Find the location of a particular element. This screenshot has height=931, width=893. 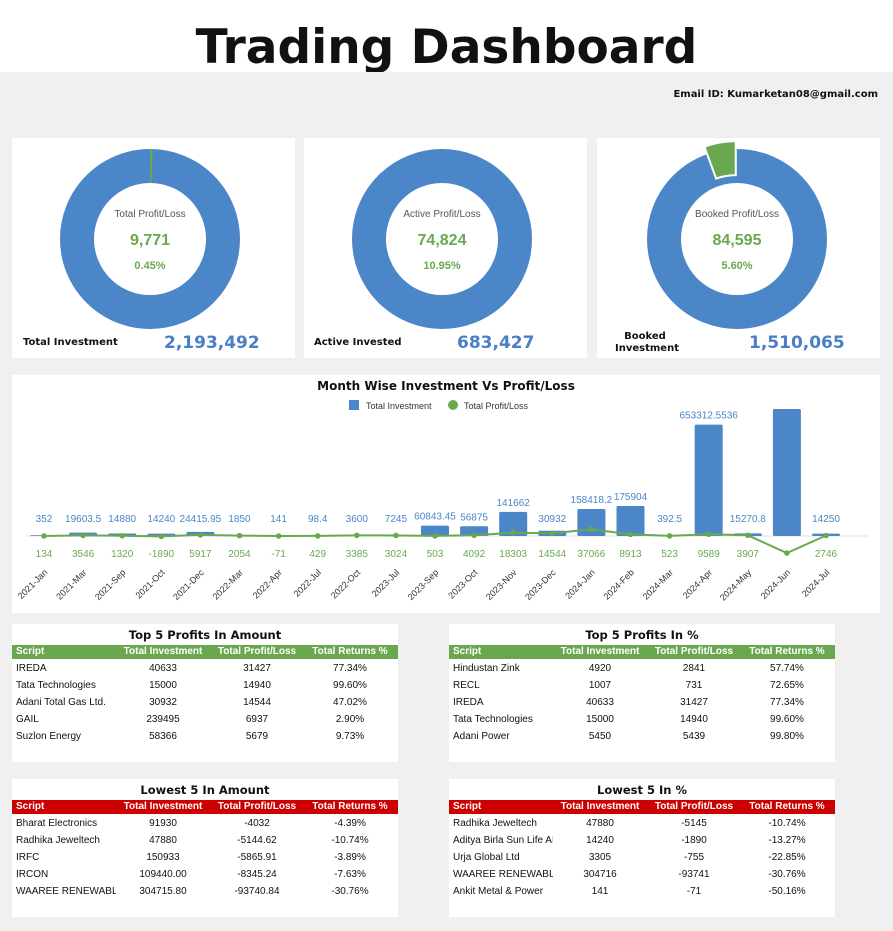

x-tick-label: 2024-Mar is located at coordinates (658, 584).